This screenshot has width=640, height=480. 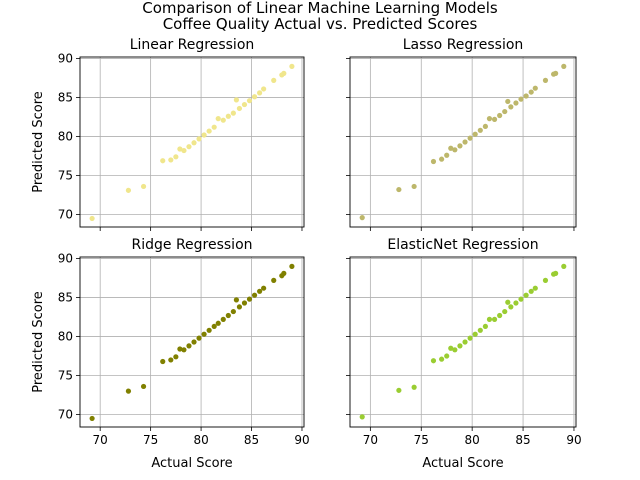 I want to click on subplot-title: ElasticNet Regression, so click(x=462, y=245).